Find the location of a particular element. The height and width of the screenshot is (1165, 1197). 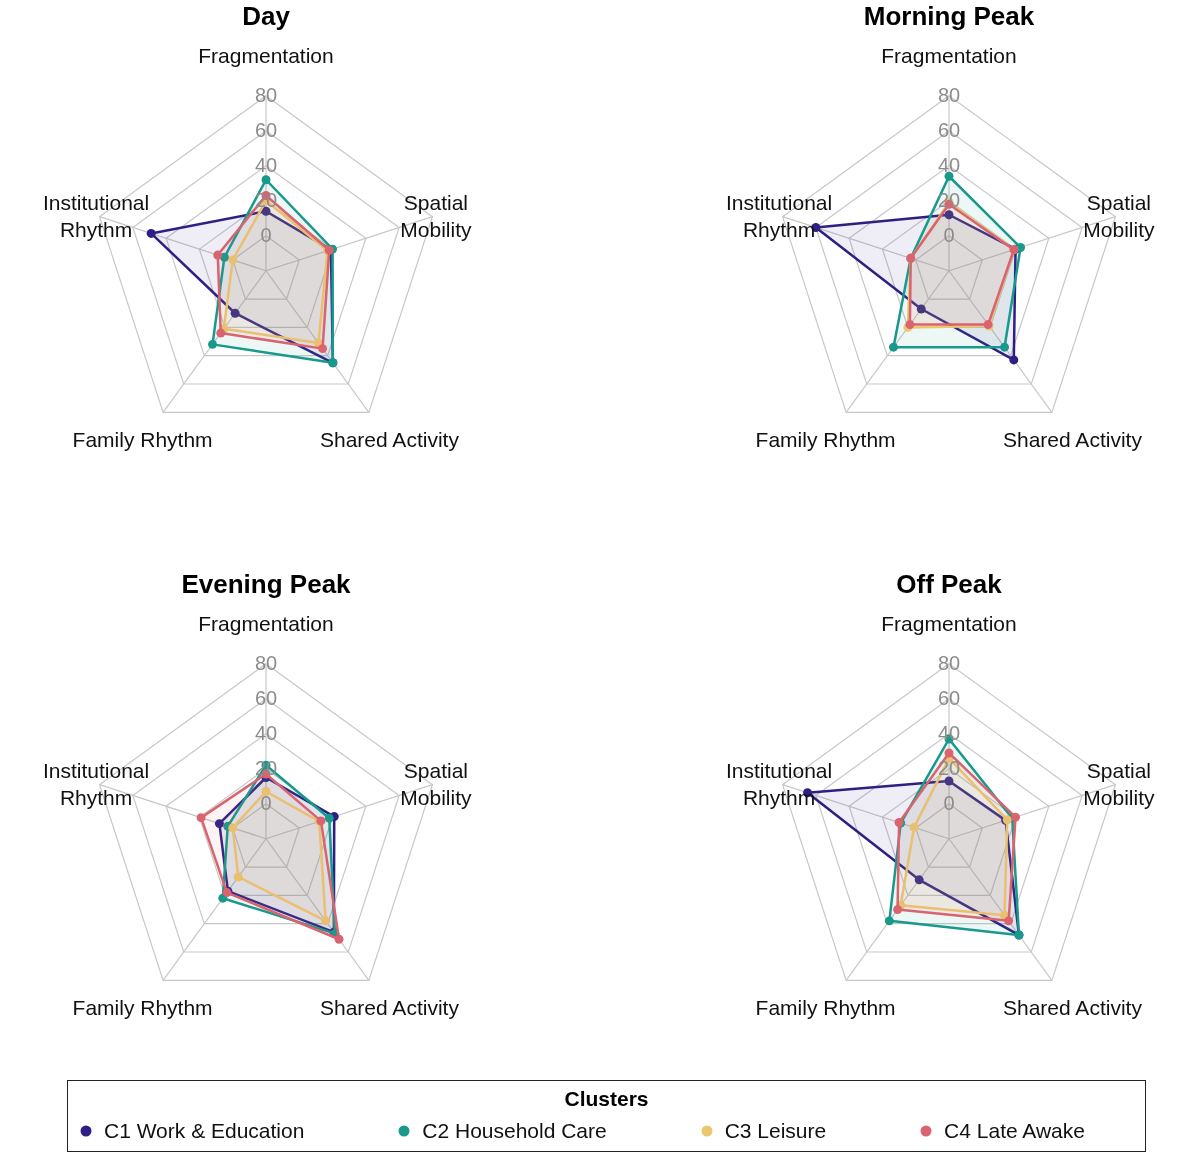

chart-title: Morning Peak is located at coordinates (949, 16).